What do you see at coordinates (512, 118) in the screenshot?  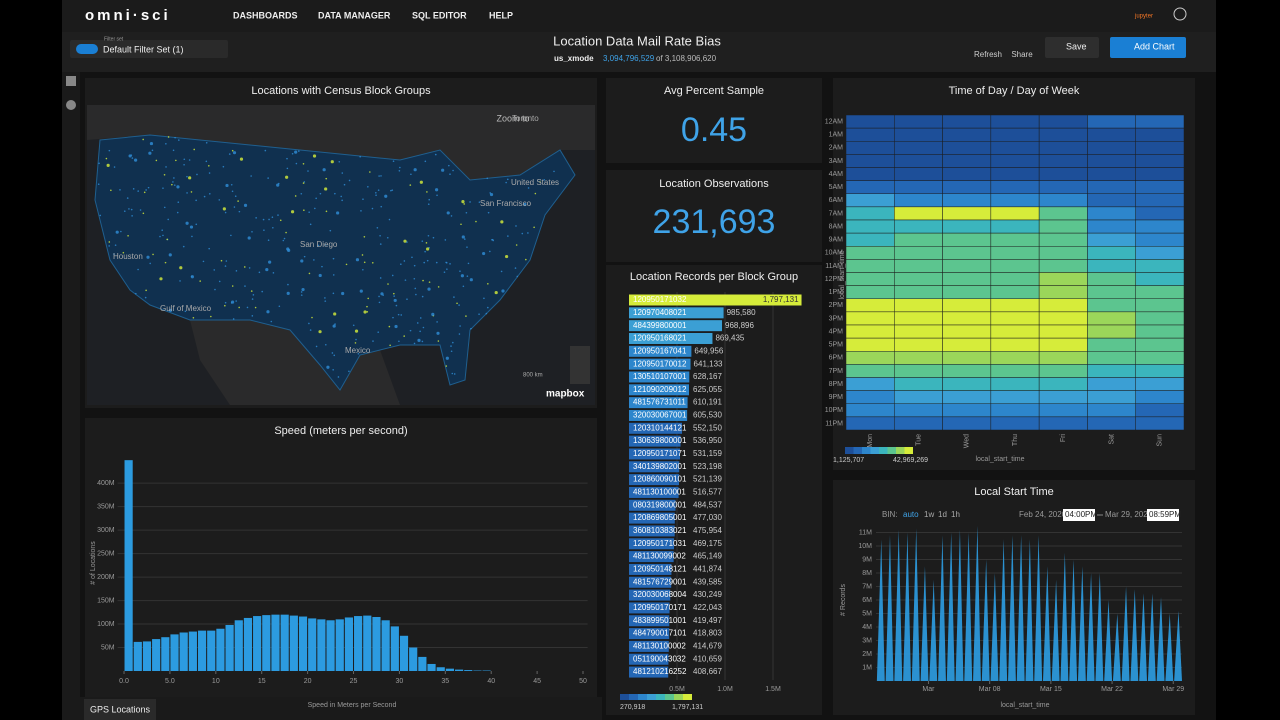 I see `zoom-to: Zoom to` at bounding box center [512, 118].